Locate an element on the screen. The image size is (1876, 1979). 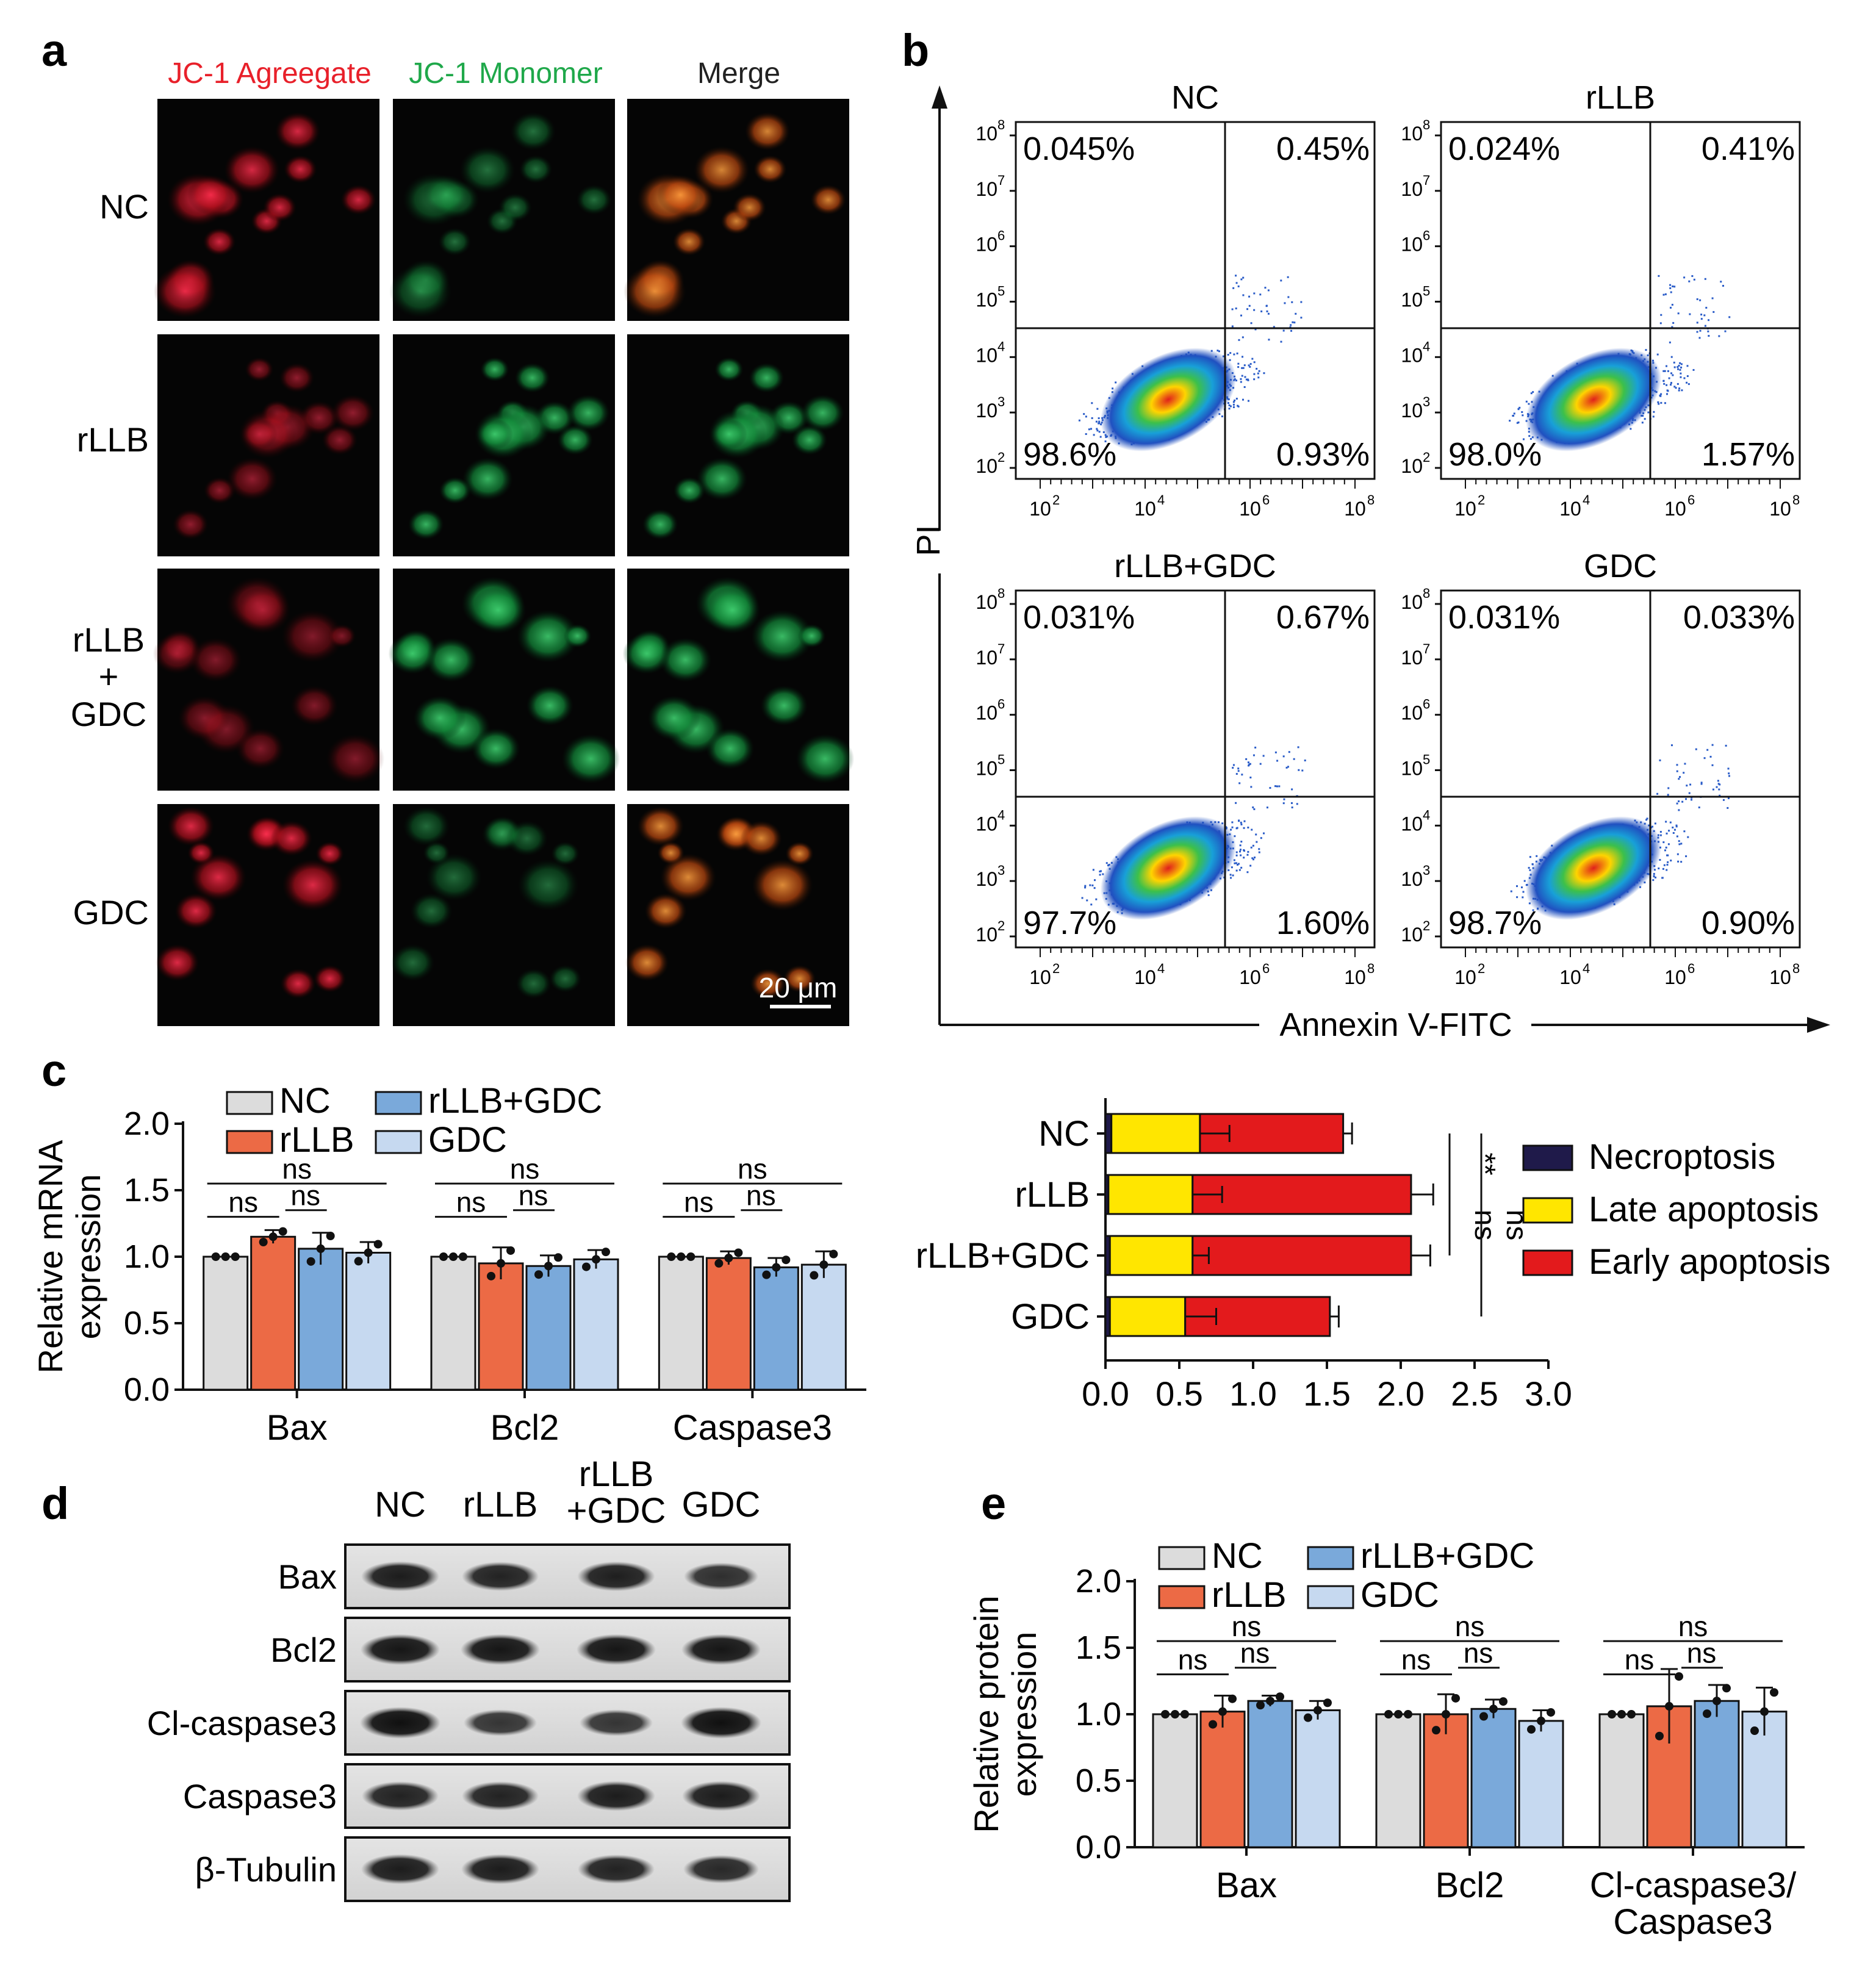
legend-label: Necroptosis is located at coordinates (1682, 1157).